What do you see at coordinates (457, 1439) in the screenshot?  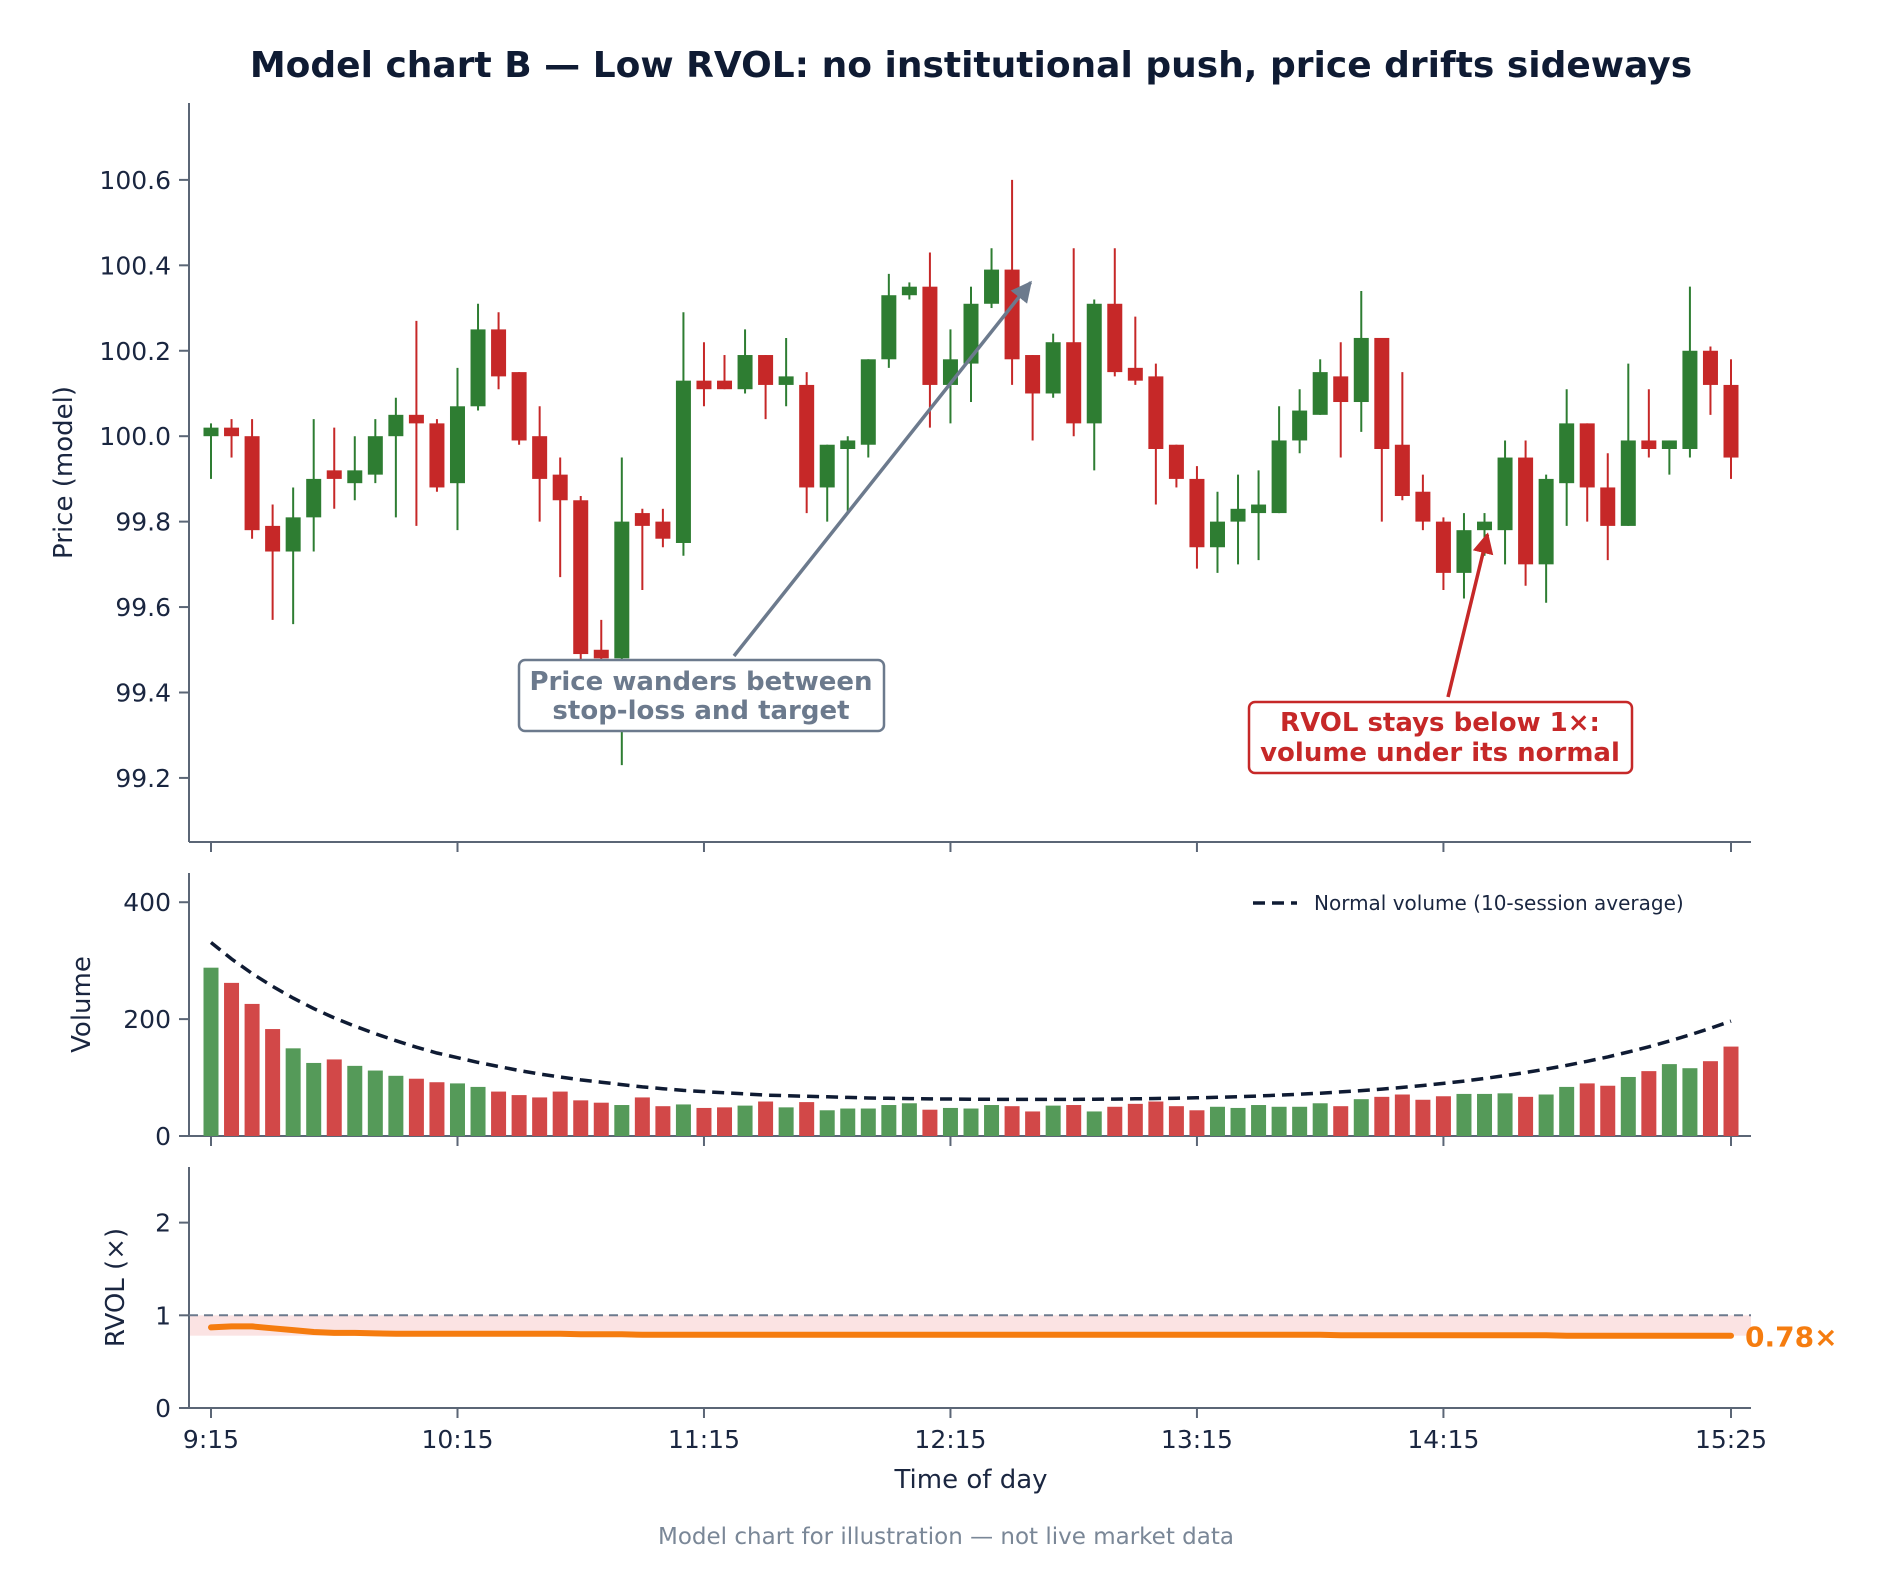 I see `x-tick-label: 10:15` at bounding box center [457, 1439].